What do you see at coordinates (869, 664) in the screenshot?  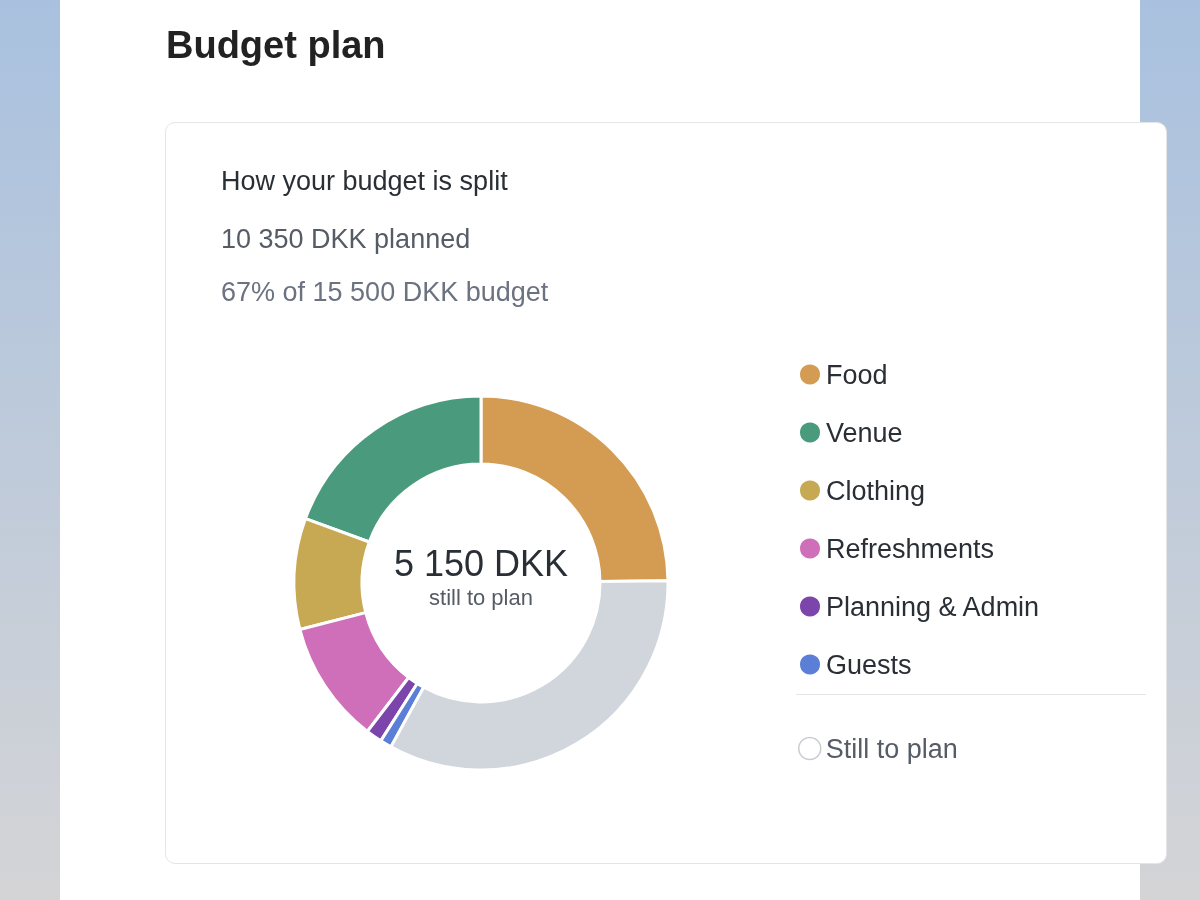 I see `legend-label: Guests` at bounding box center [869, 664].